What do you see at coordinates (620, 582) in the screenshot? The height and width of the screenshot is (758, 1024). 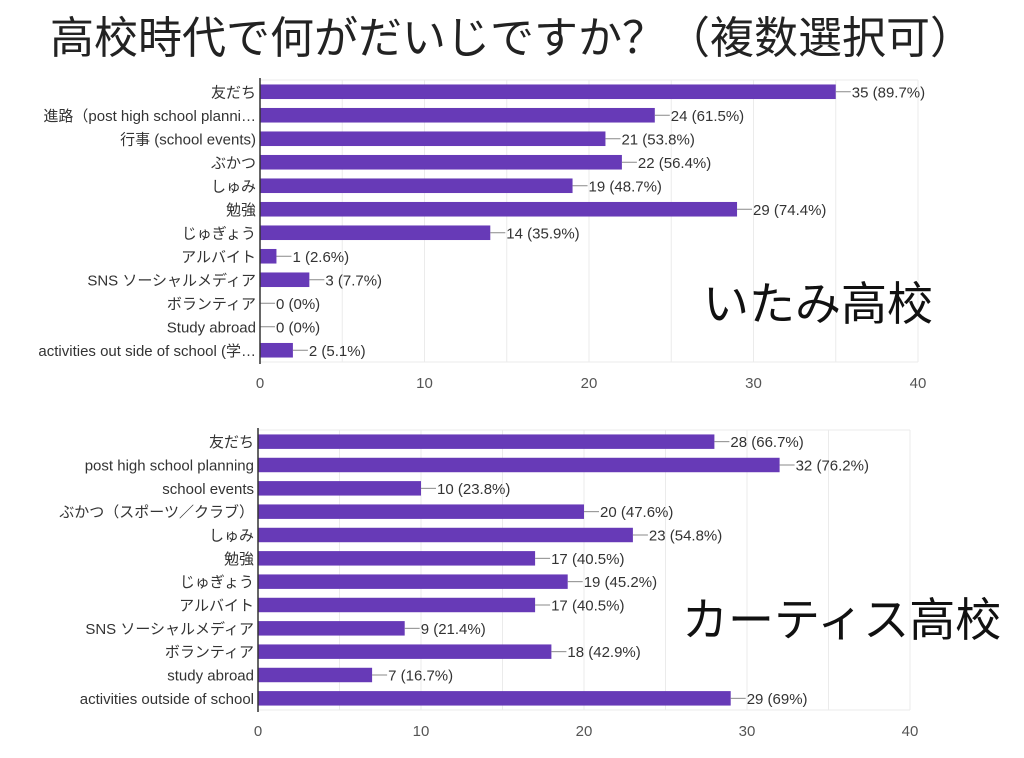 I see `data-label: 19 (45.2%)` at bounding box center [620, 582].